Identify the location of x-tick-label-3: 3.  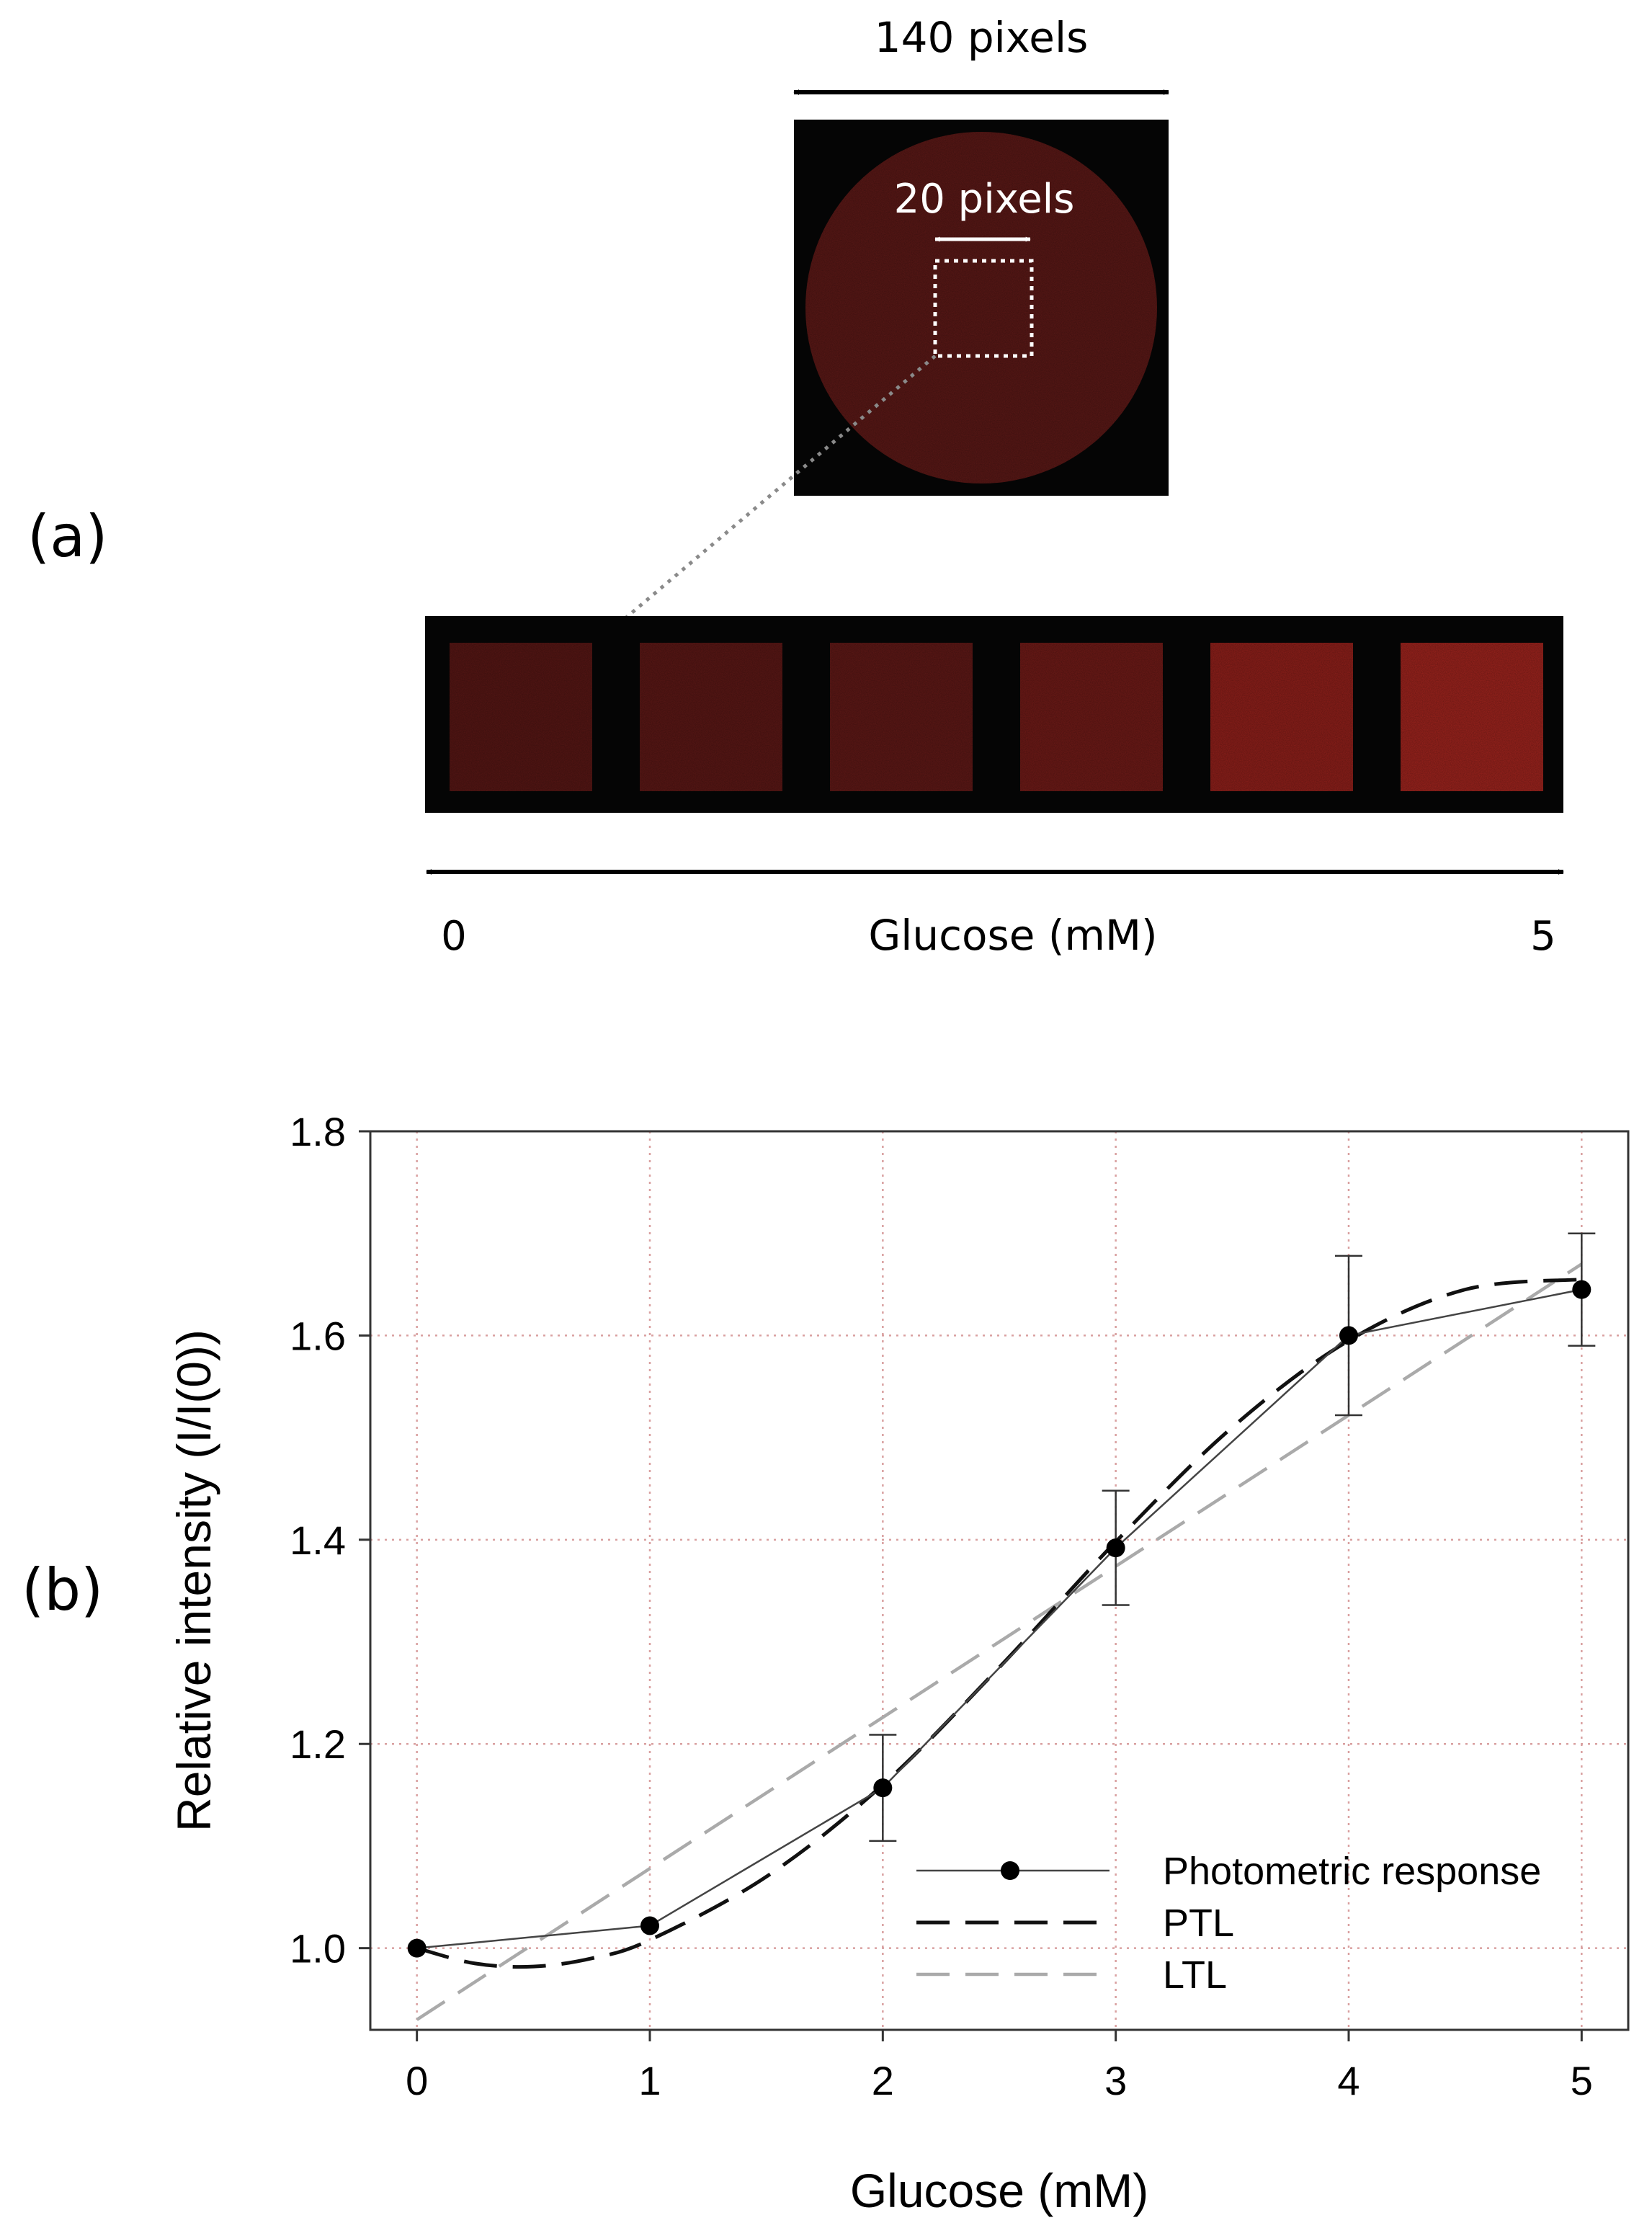
(1115, 2080).